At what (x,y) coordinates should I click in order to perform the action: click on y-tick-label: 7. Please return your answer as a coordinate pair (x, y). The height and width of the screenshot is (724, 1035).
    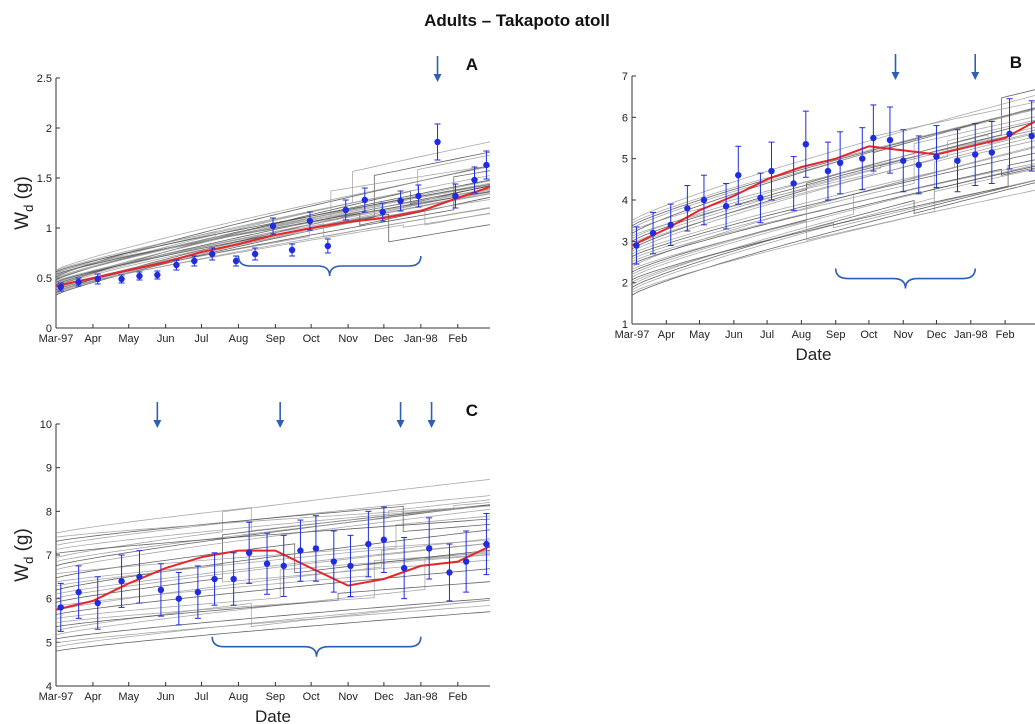
    Looking at the image, I should click on (49, 556).